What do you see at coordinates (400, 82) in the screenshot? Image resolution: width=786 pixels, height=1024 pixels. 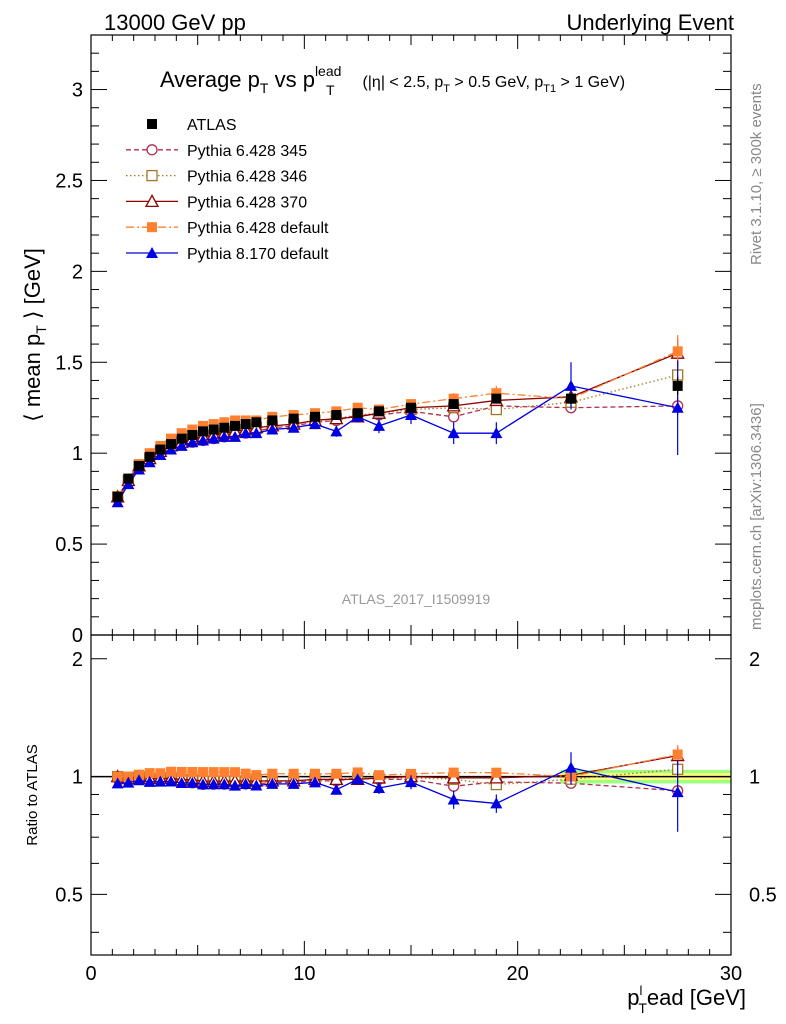 I see `title-cuts-a: (|η| < 2.5, p` at bounding box center [400, 82].